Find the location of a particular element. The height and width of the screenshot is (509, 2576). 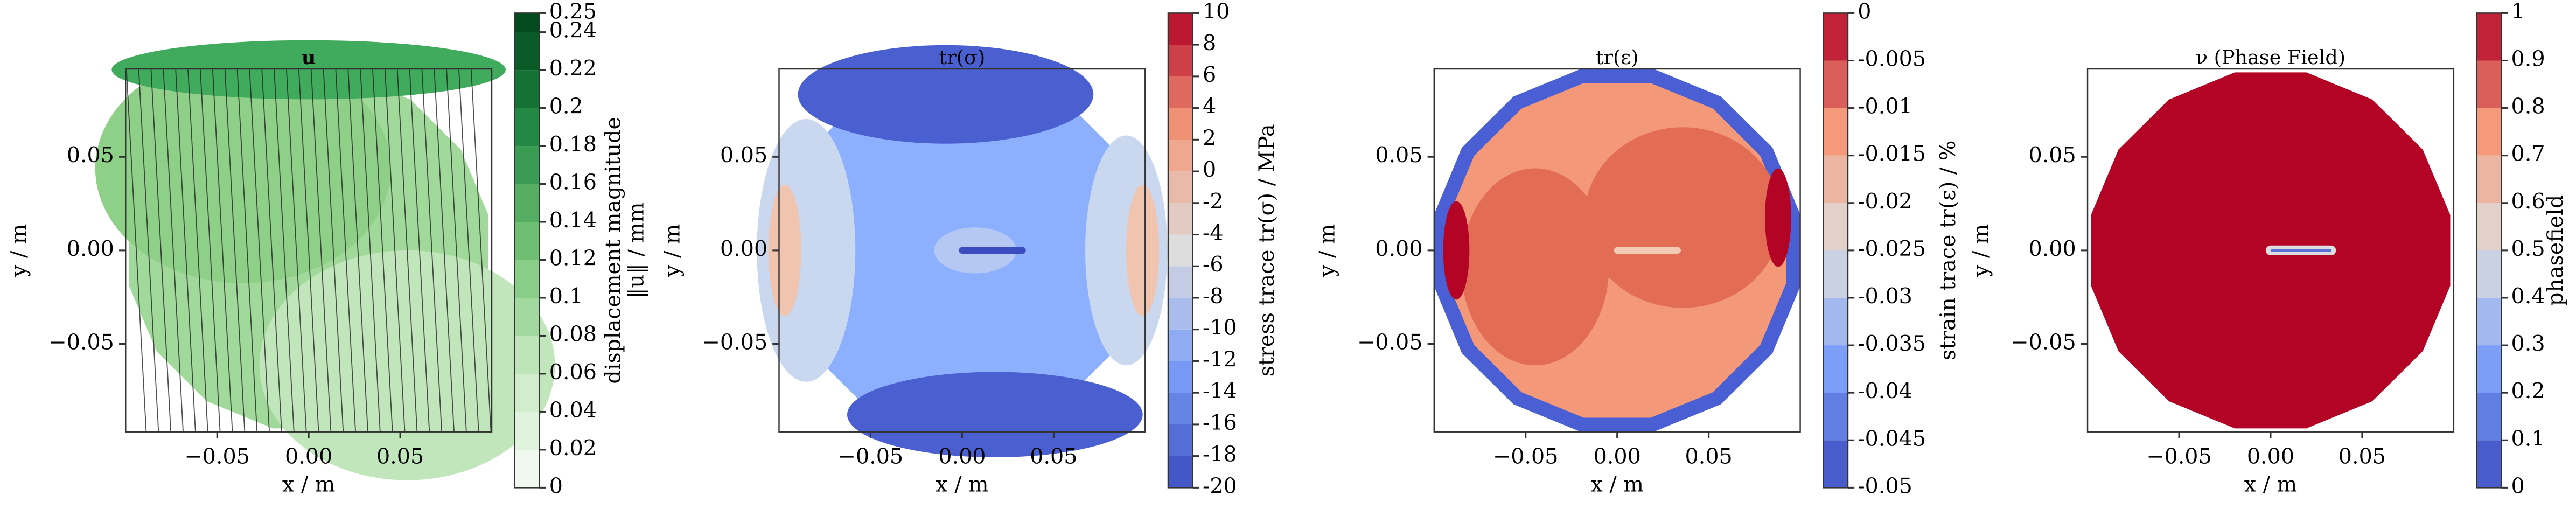

colorbar-label: strain trace tr(ε) / % is located at coordinates (1948, 251).